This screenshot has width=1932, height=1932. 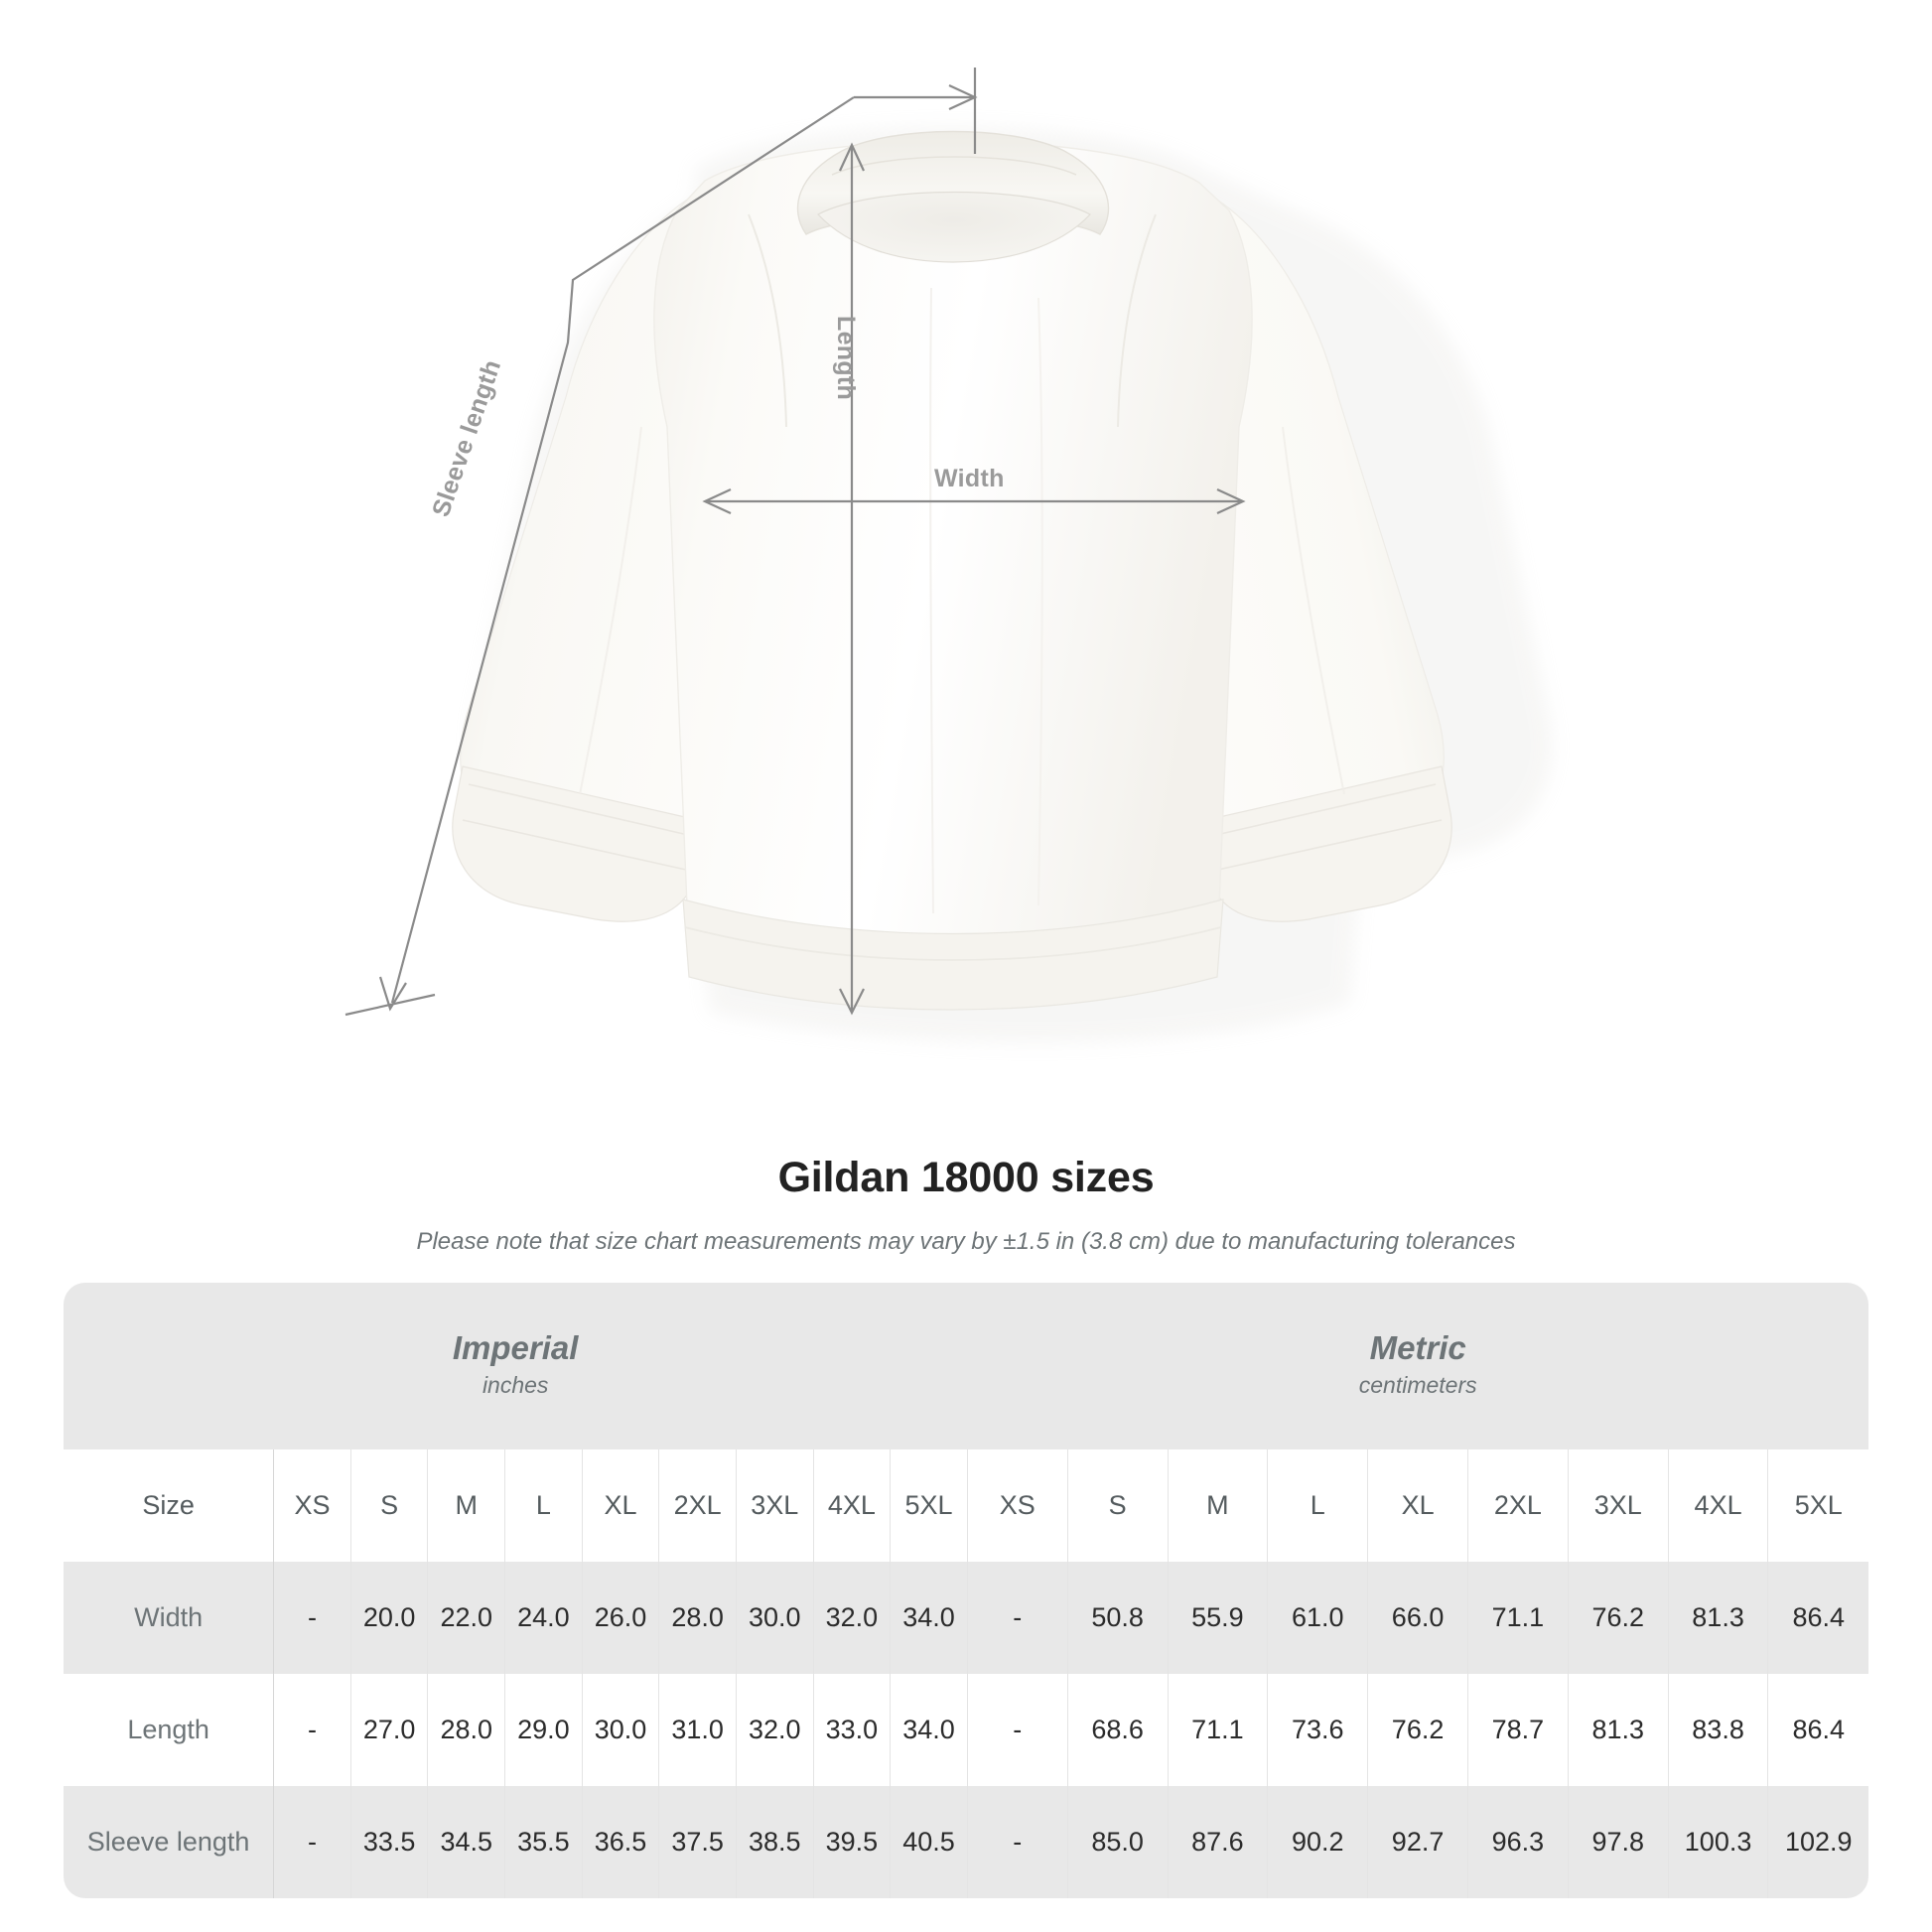 I want to click on unit-sub-imperial: inches, so click(x=516, y=1385).